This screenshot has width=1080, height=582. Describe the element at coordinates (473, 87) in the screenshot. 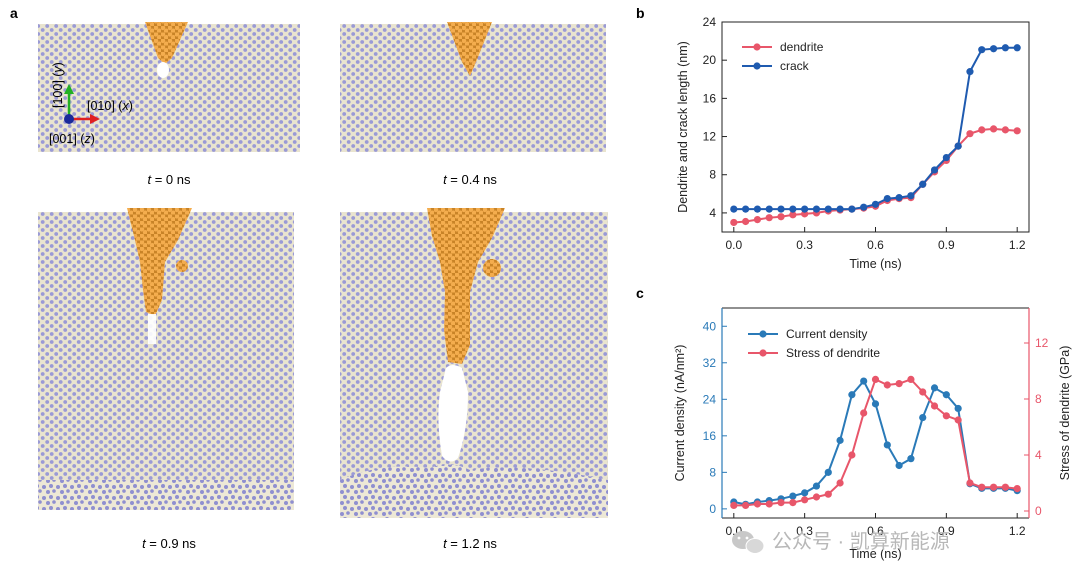

I see `snapshot-04ns` at that location.